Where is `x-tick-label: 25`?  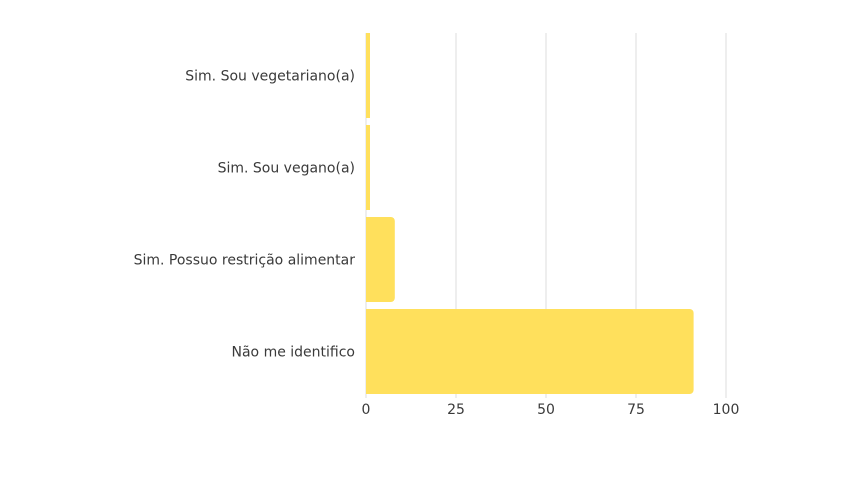 x-tick-label: 25 is located at coordinates (456, 410).